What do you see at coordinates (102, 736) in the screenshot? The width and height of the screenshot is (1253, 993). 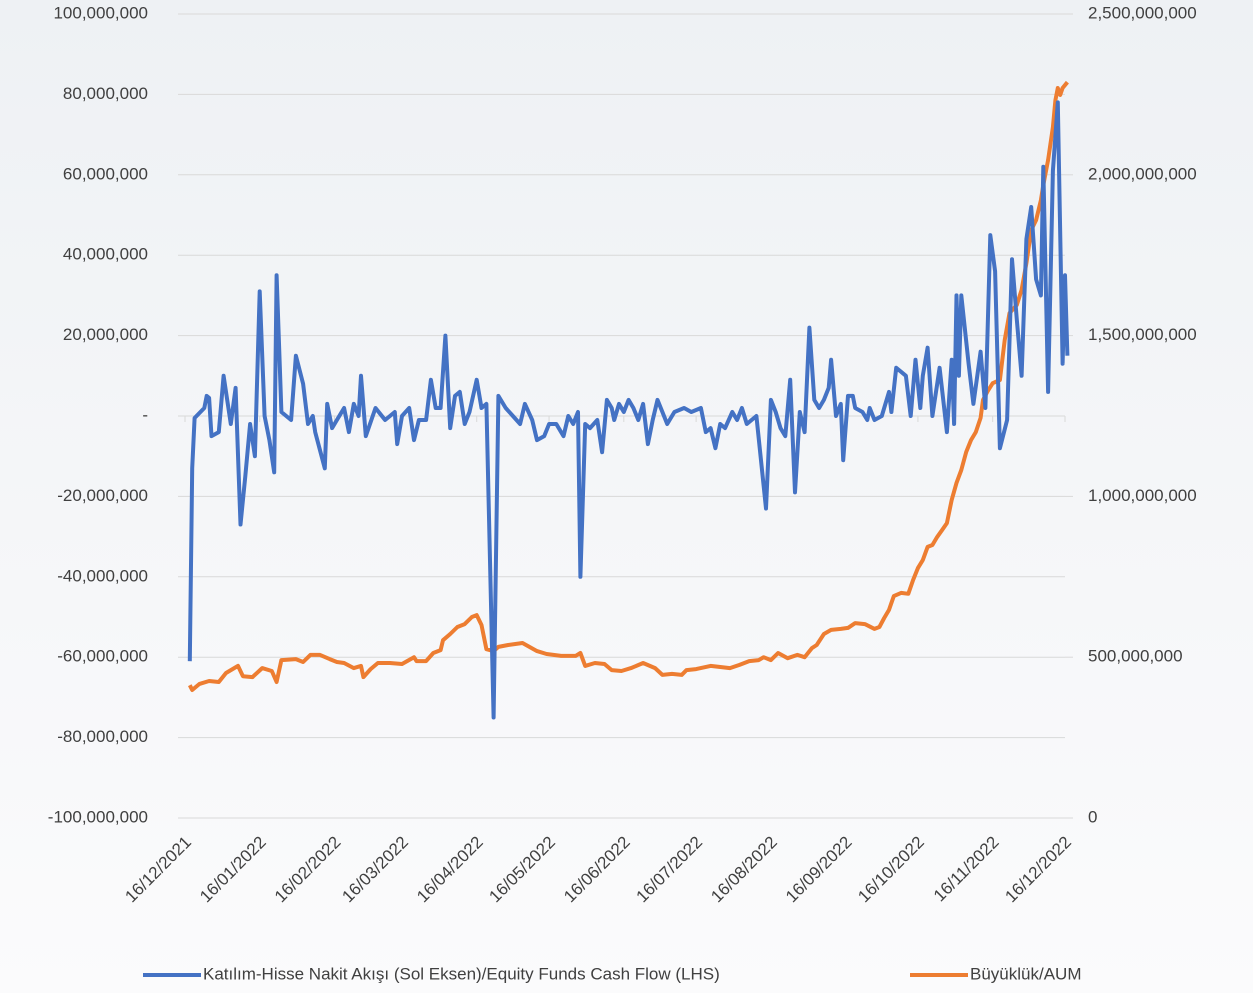 I see `y-tick-label: -80,000,000` at bounding box center [102, 736].